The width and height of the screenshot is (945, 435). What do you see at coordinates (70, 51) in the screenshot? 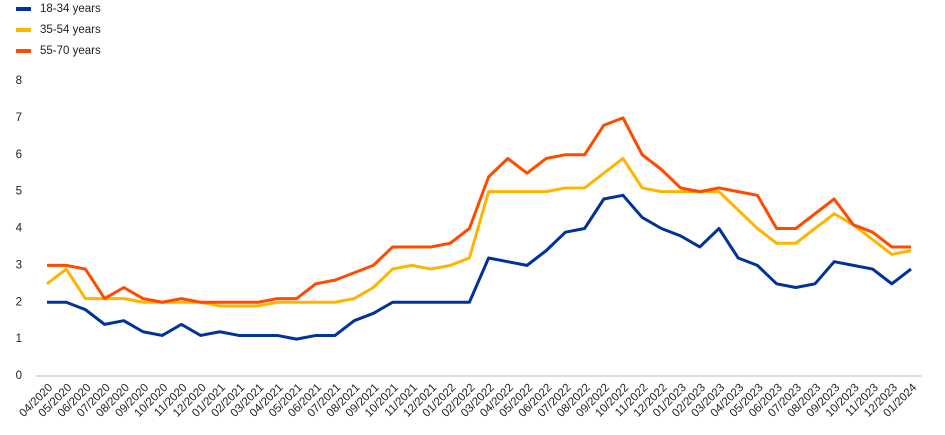
I see `legend-label: 55-70 years` at bounding box center [70, 51].